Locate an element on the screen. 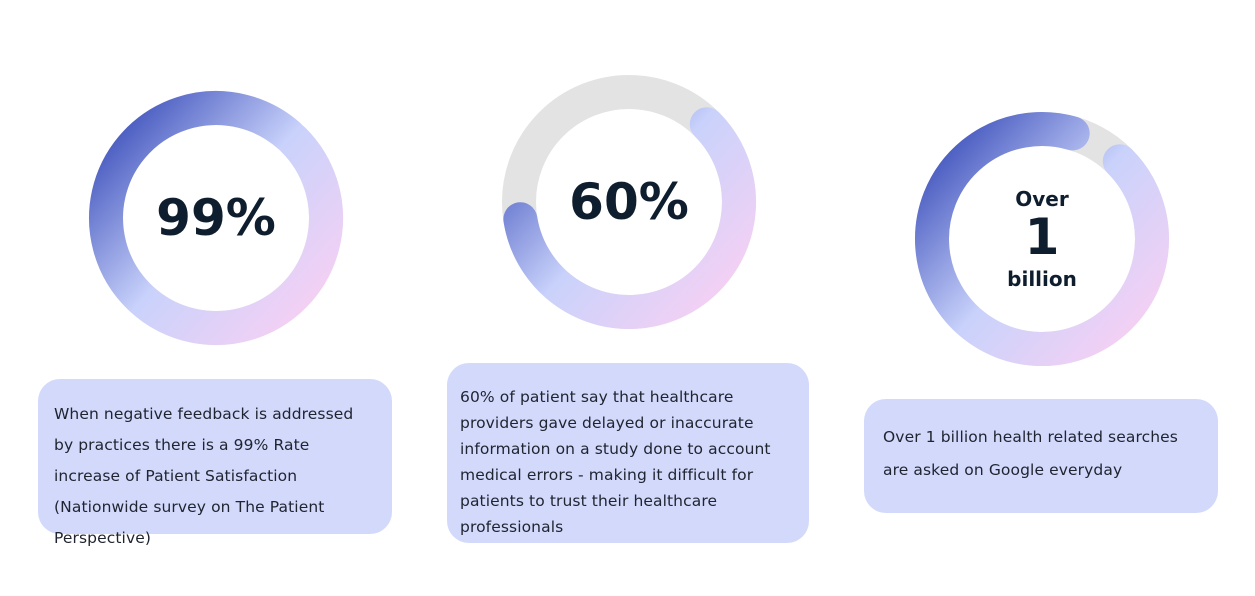  progress-ring-99: 99% is located at coordinates (216, 218).